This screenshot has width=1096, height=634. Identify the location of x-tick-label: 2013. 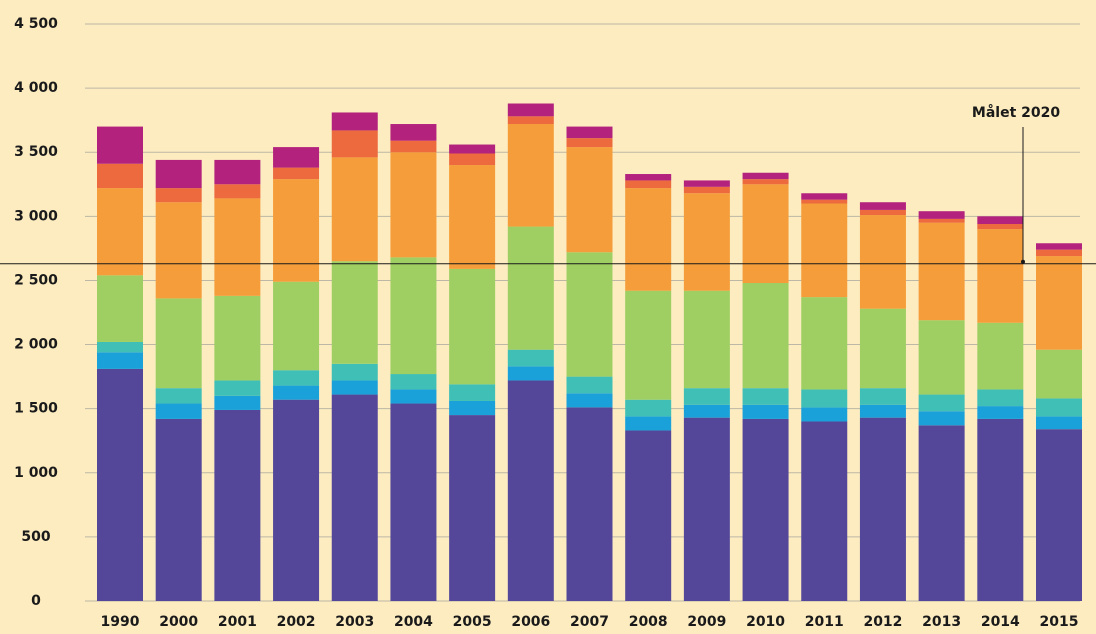
(941, 622).